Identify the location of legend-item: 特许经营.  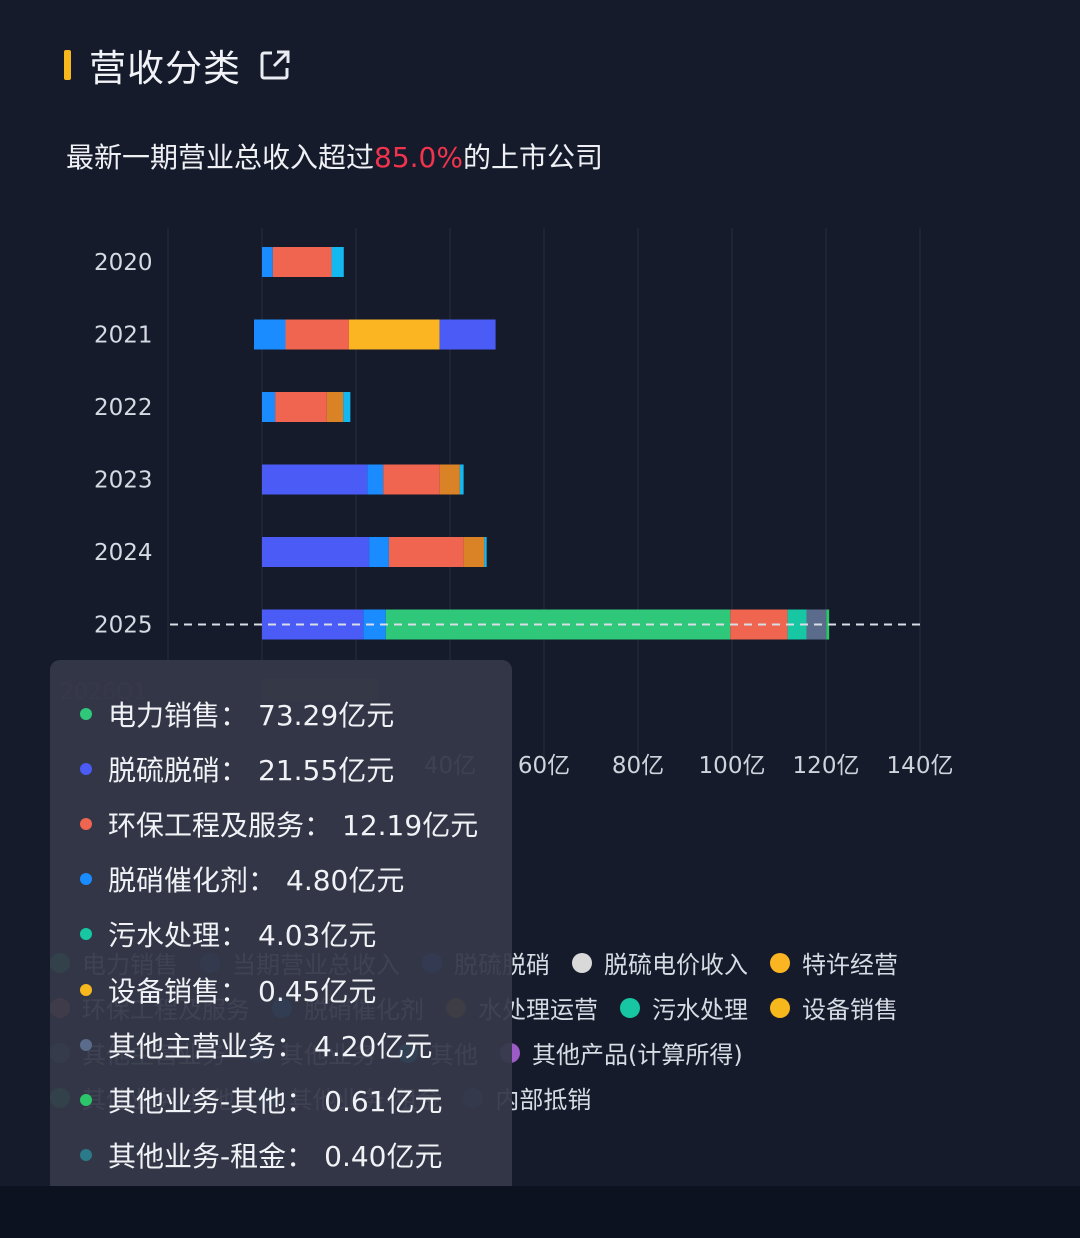
(834, 962).